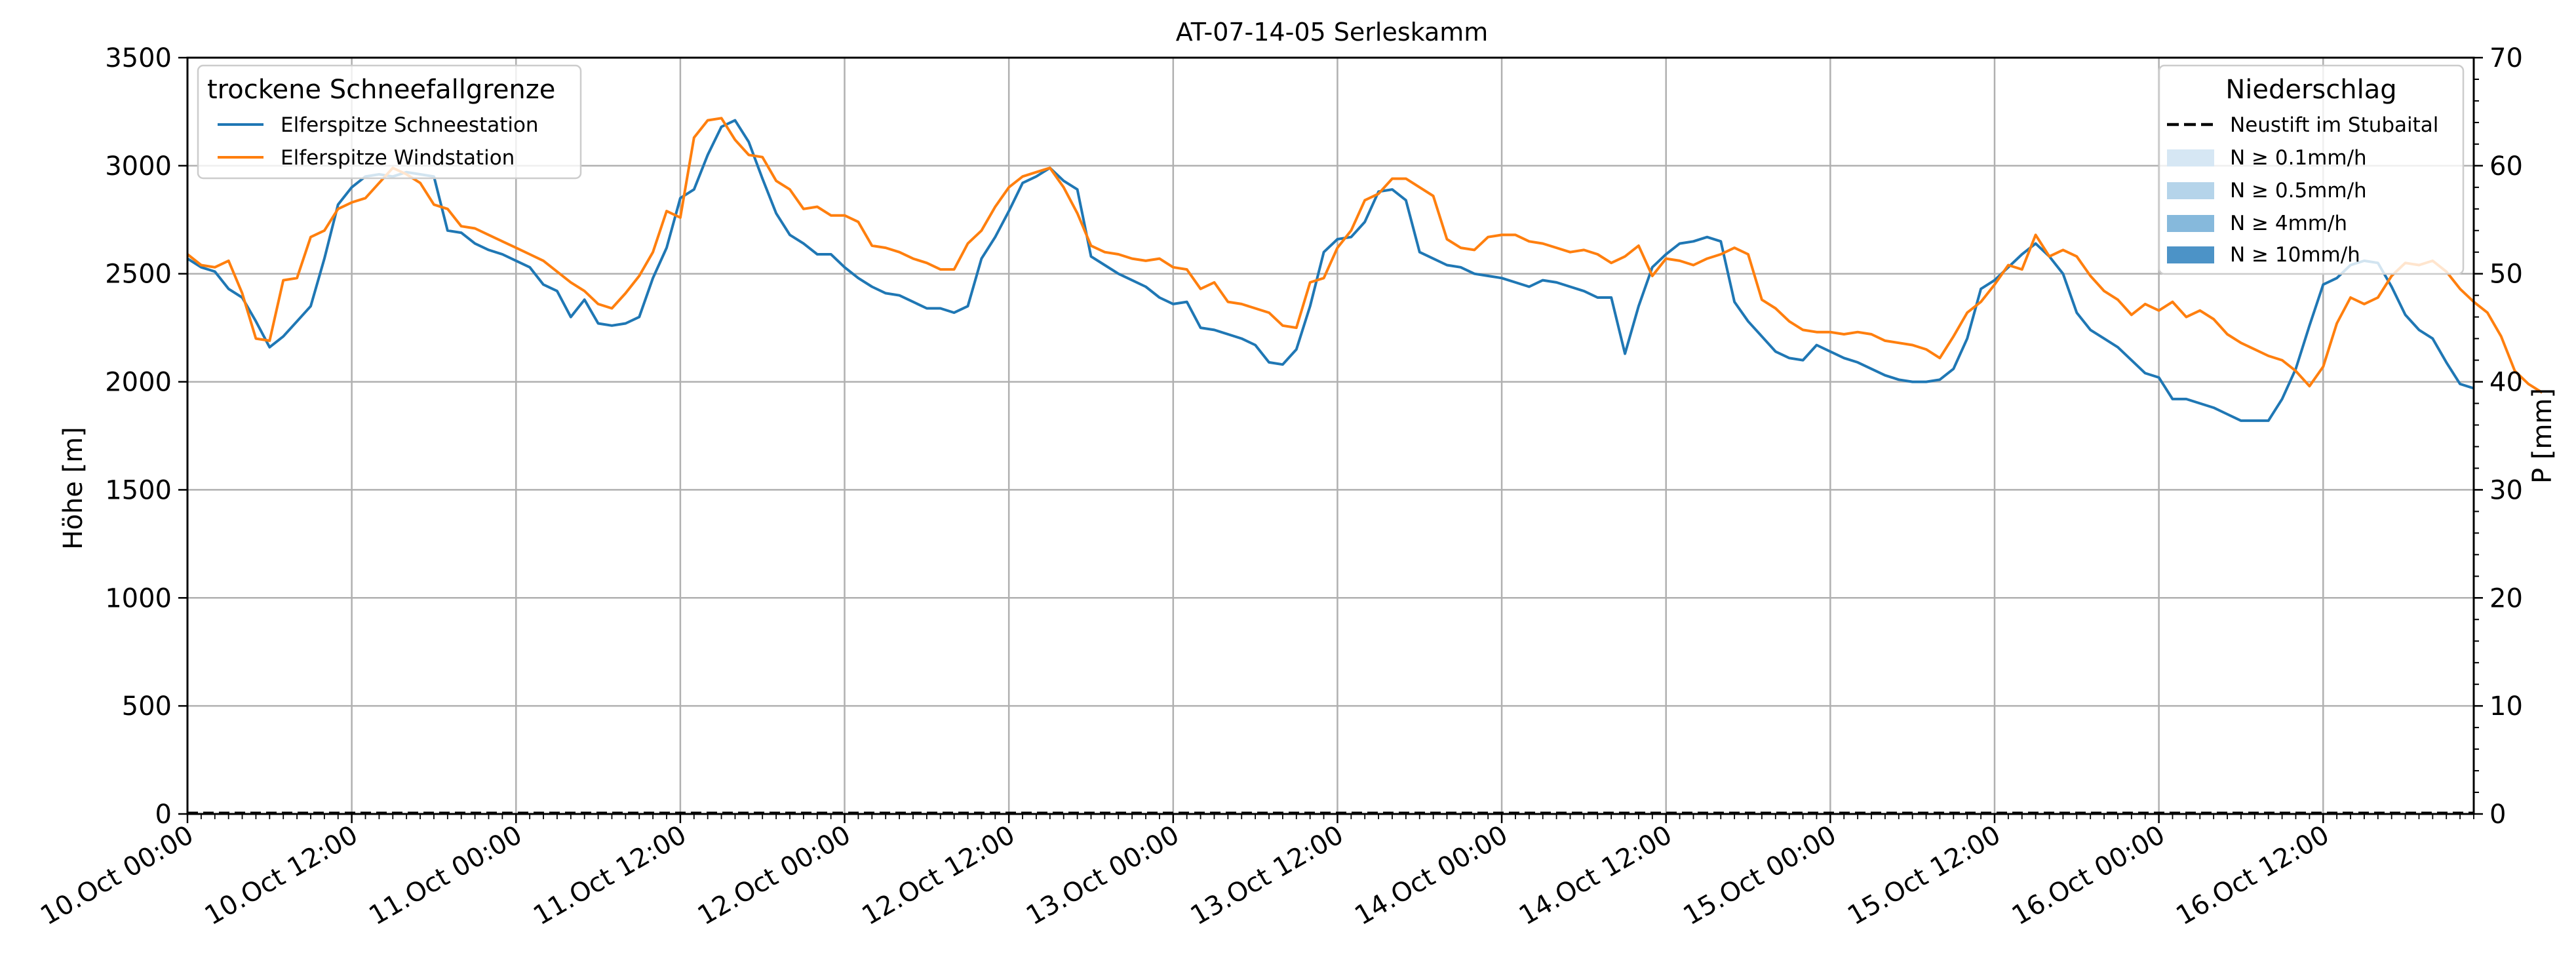  What do you see at coordinates (138, 383) in the screenshot?
I see `y-tick-label-left: 2000` at bounding box center [138, 383].